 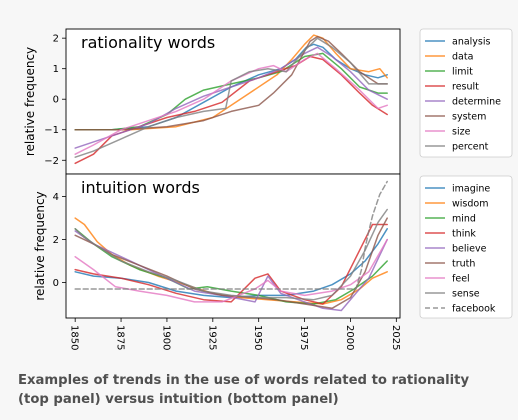 I want to click on legend-label-analysis: analysis, so click(x=471, y=42).